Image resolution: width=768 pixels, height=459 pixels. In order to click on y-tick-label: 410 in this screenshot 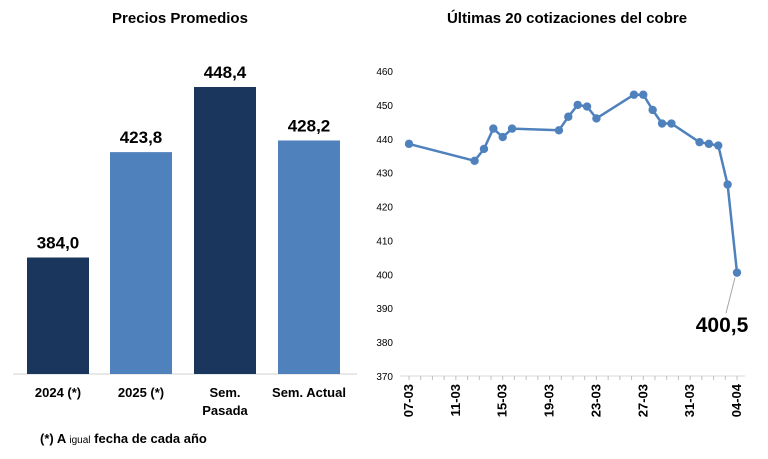, I will do `click(384, 241)`.